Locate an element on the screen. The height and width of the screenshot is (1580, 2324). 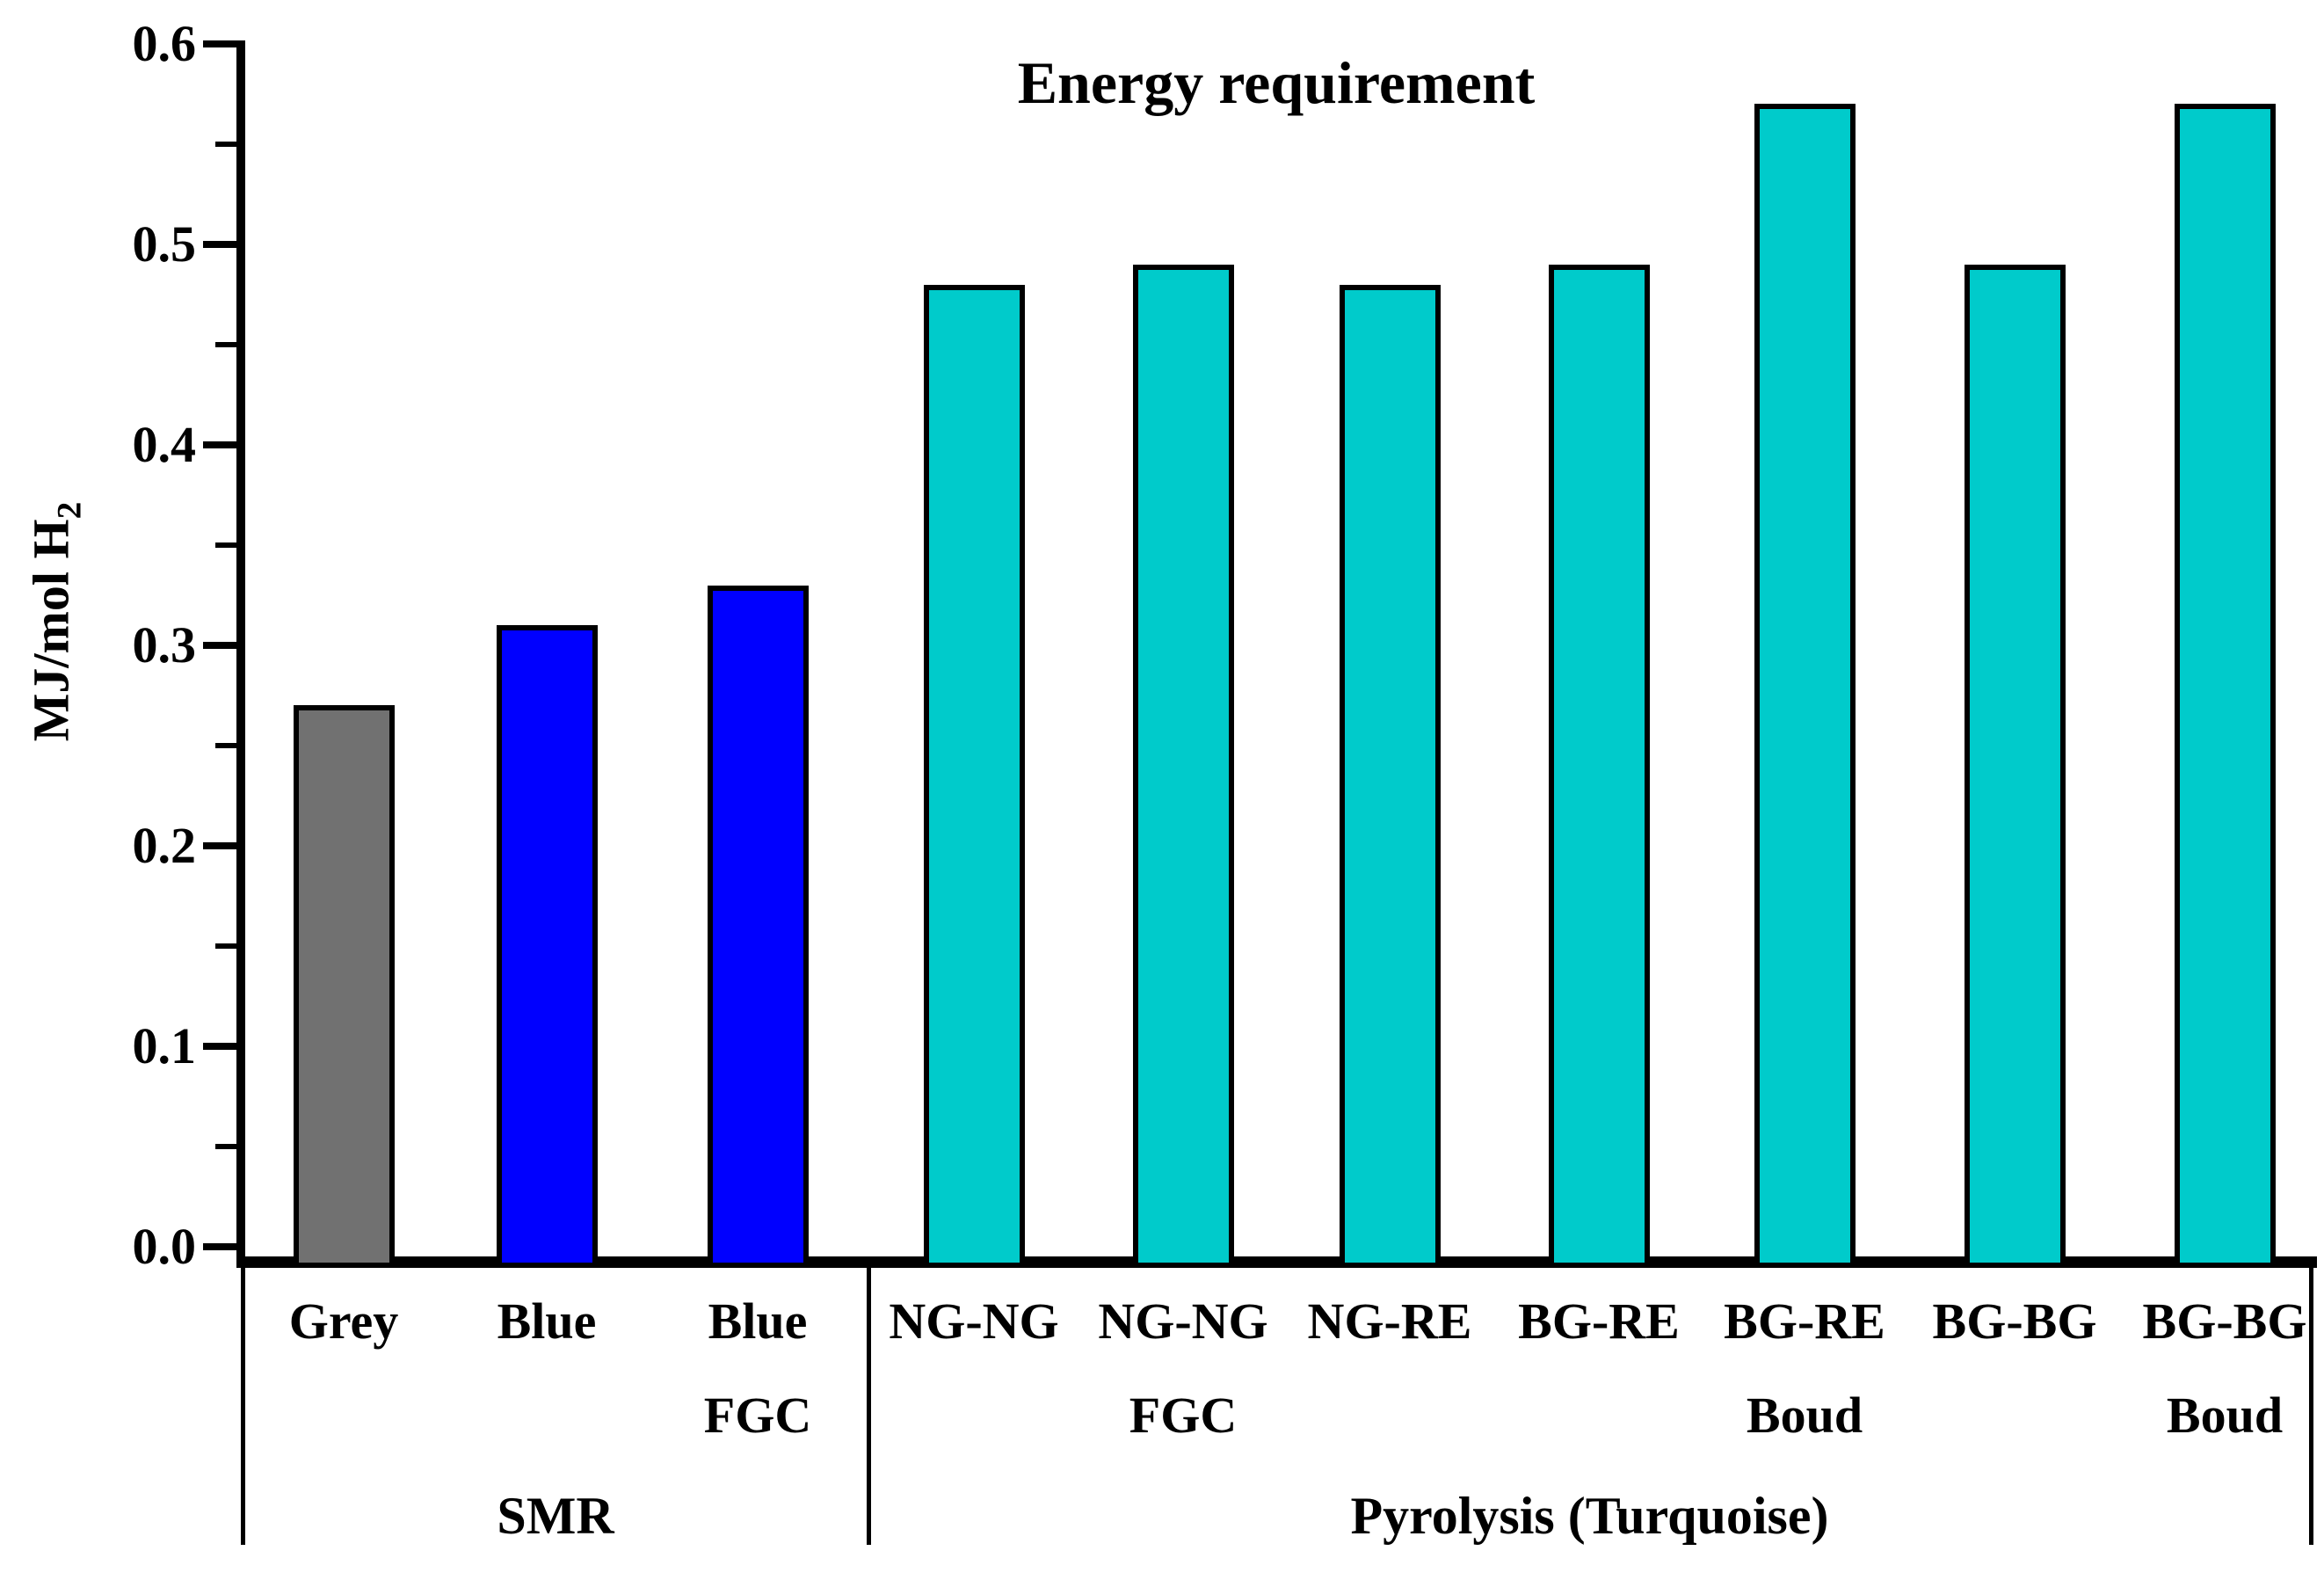
bar-label: Grey is located at coordinates (343, 1321).